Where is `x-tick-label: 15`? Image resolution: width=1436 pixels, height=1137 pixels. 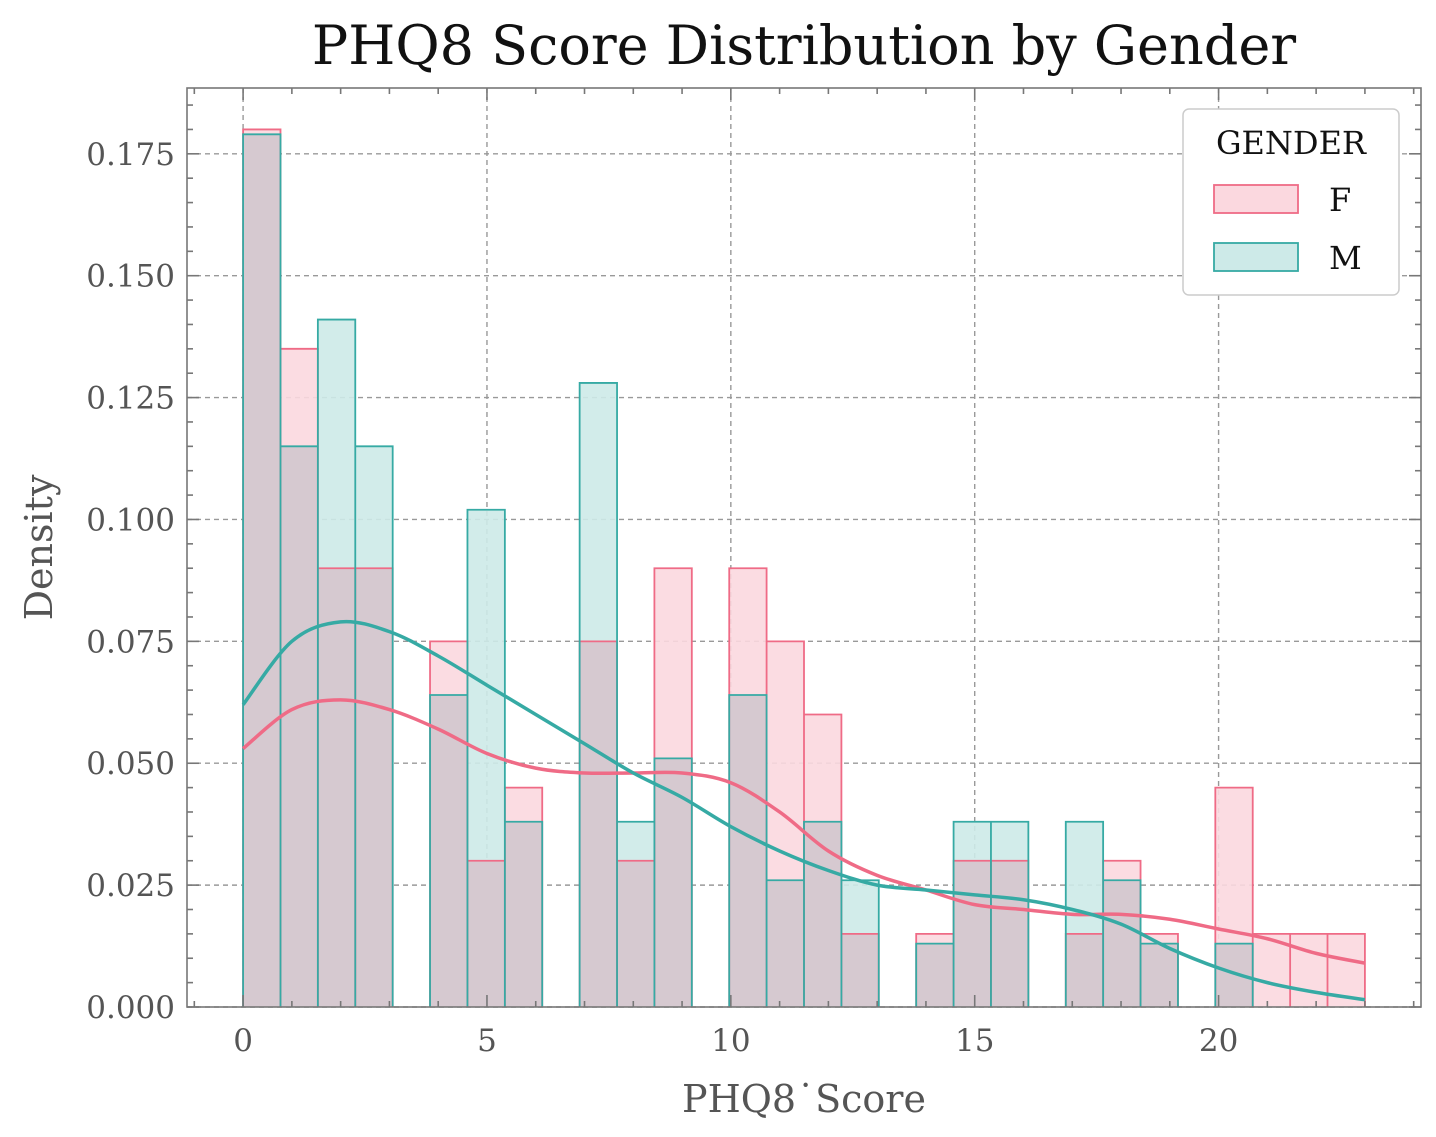 x-tick-label: 15 is located at coordinates (974, 1041).